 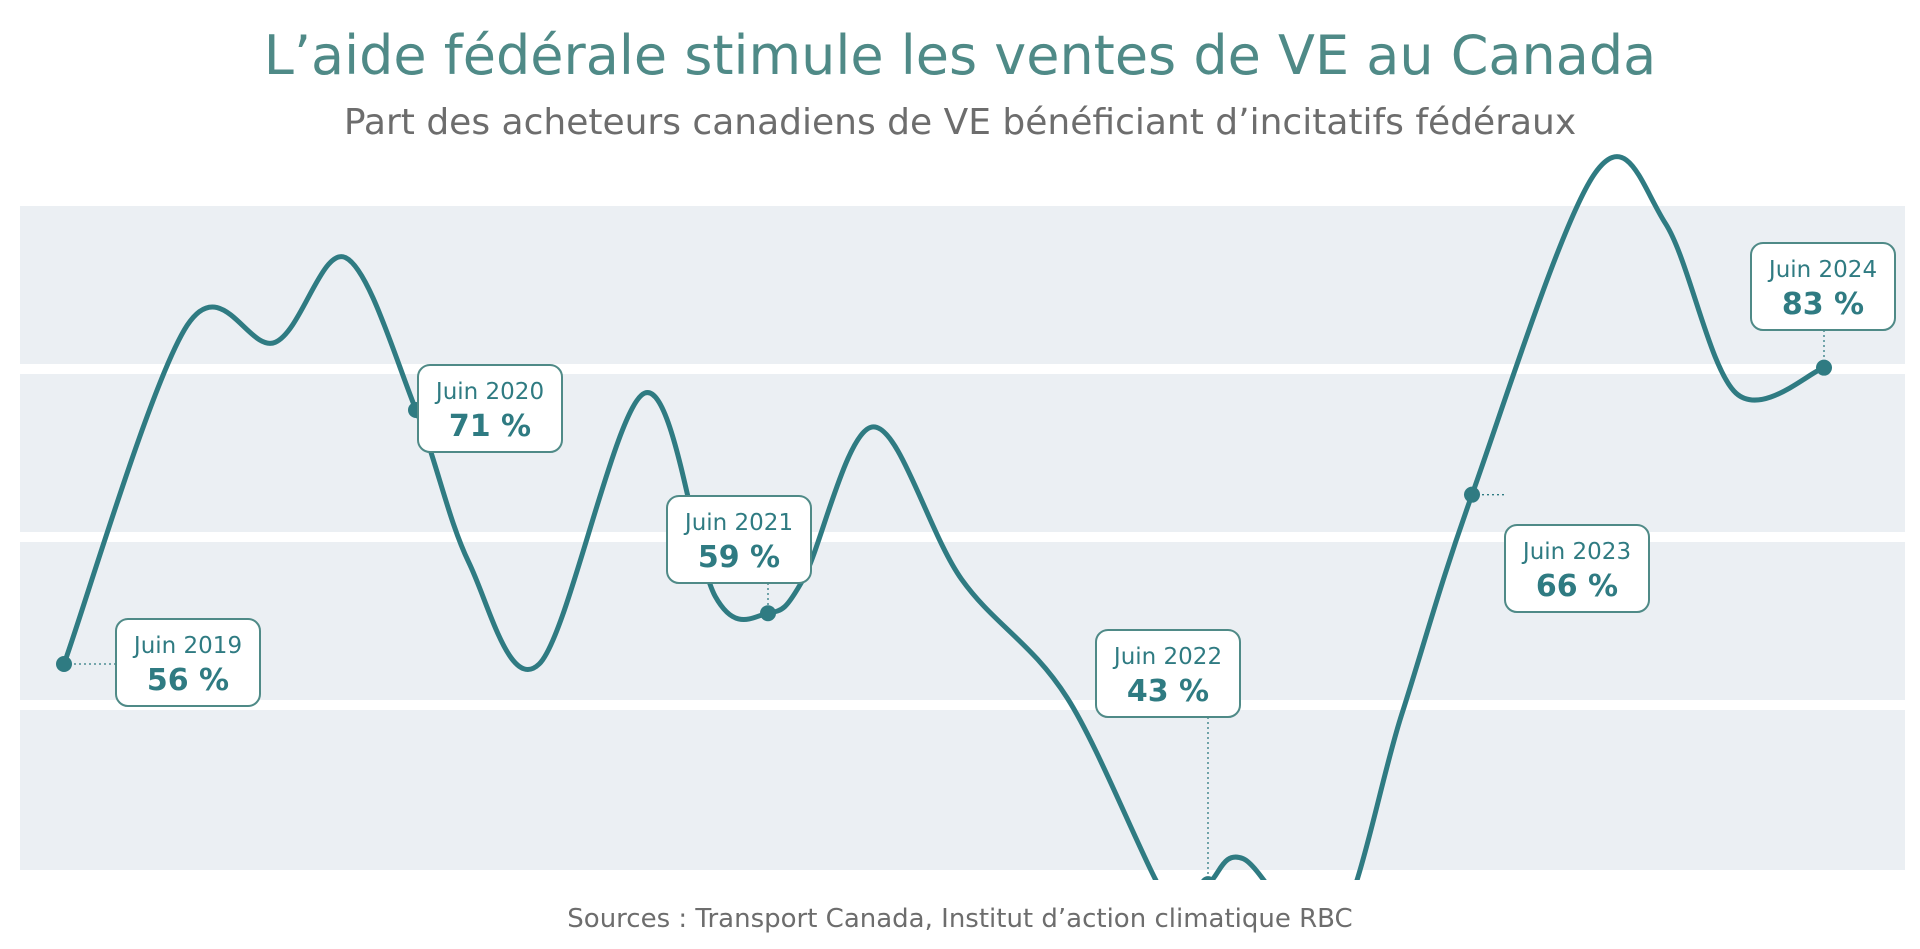 What do you see at coordinates (490, 426) in the screenshot?
I see `annotation-value: 71 %` at bounding box center [490, 426].